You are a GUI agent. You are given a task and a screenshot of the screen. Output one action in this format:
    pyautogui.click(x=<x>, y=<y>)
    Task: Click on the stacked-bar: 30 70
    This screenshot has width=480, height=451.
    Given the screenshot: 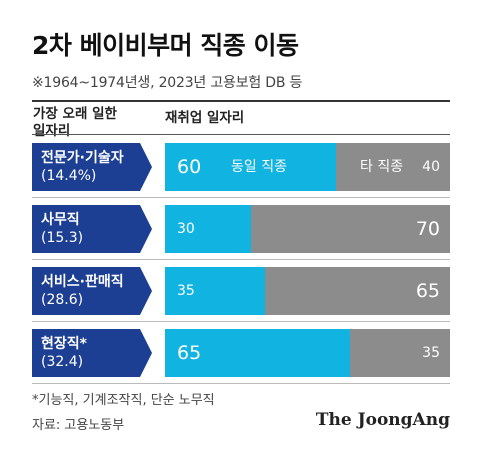 What is the action you would take?
    pyautogui.click(x=307, y=229)
    